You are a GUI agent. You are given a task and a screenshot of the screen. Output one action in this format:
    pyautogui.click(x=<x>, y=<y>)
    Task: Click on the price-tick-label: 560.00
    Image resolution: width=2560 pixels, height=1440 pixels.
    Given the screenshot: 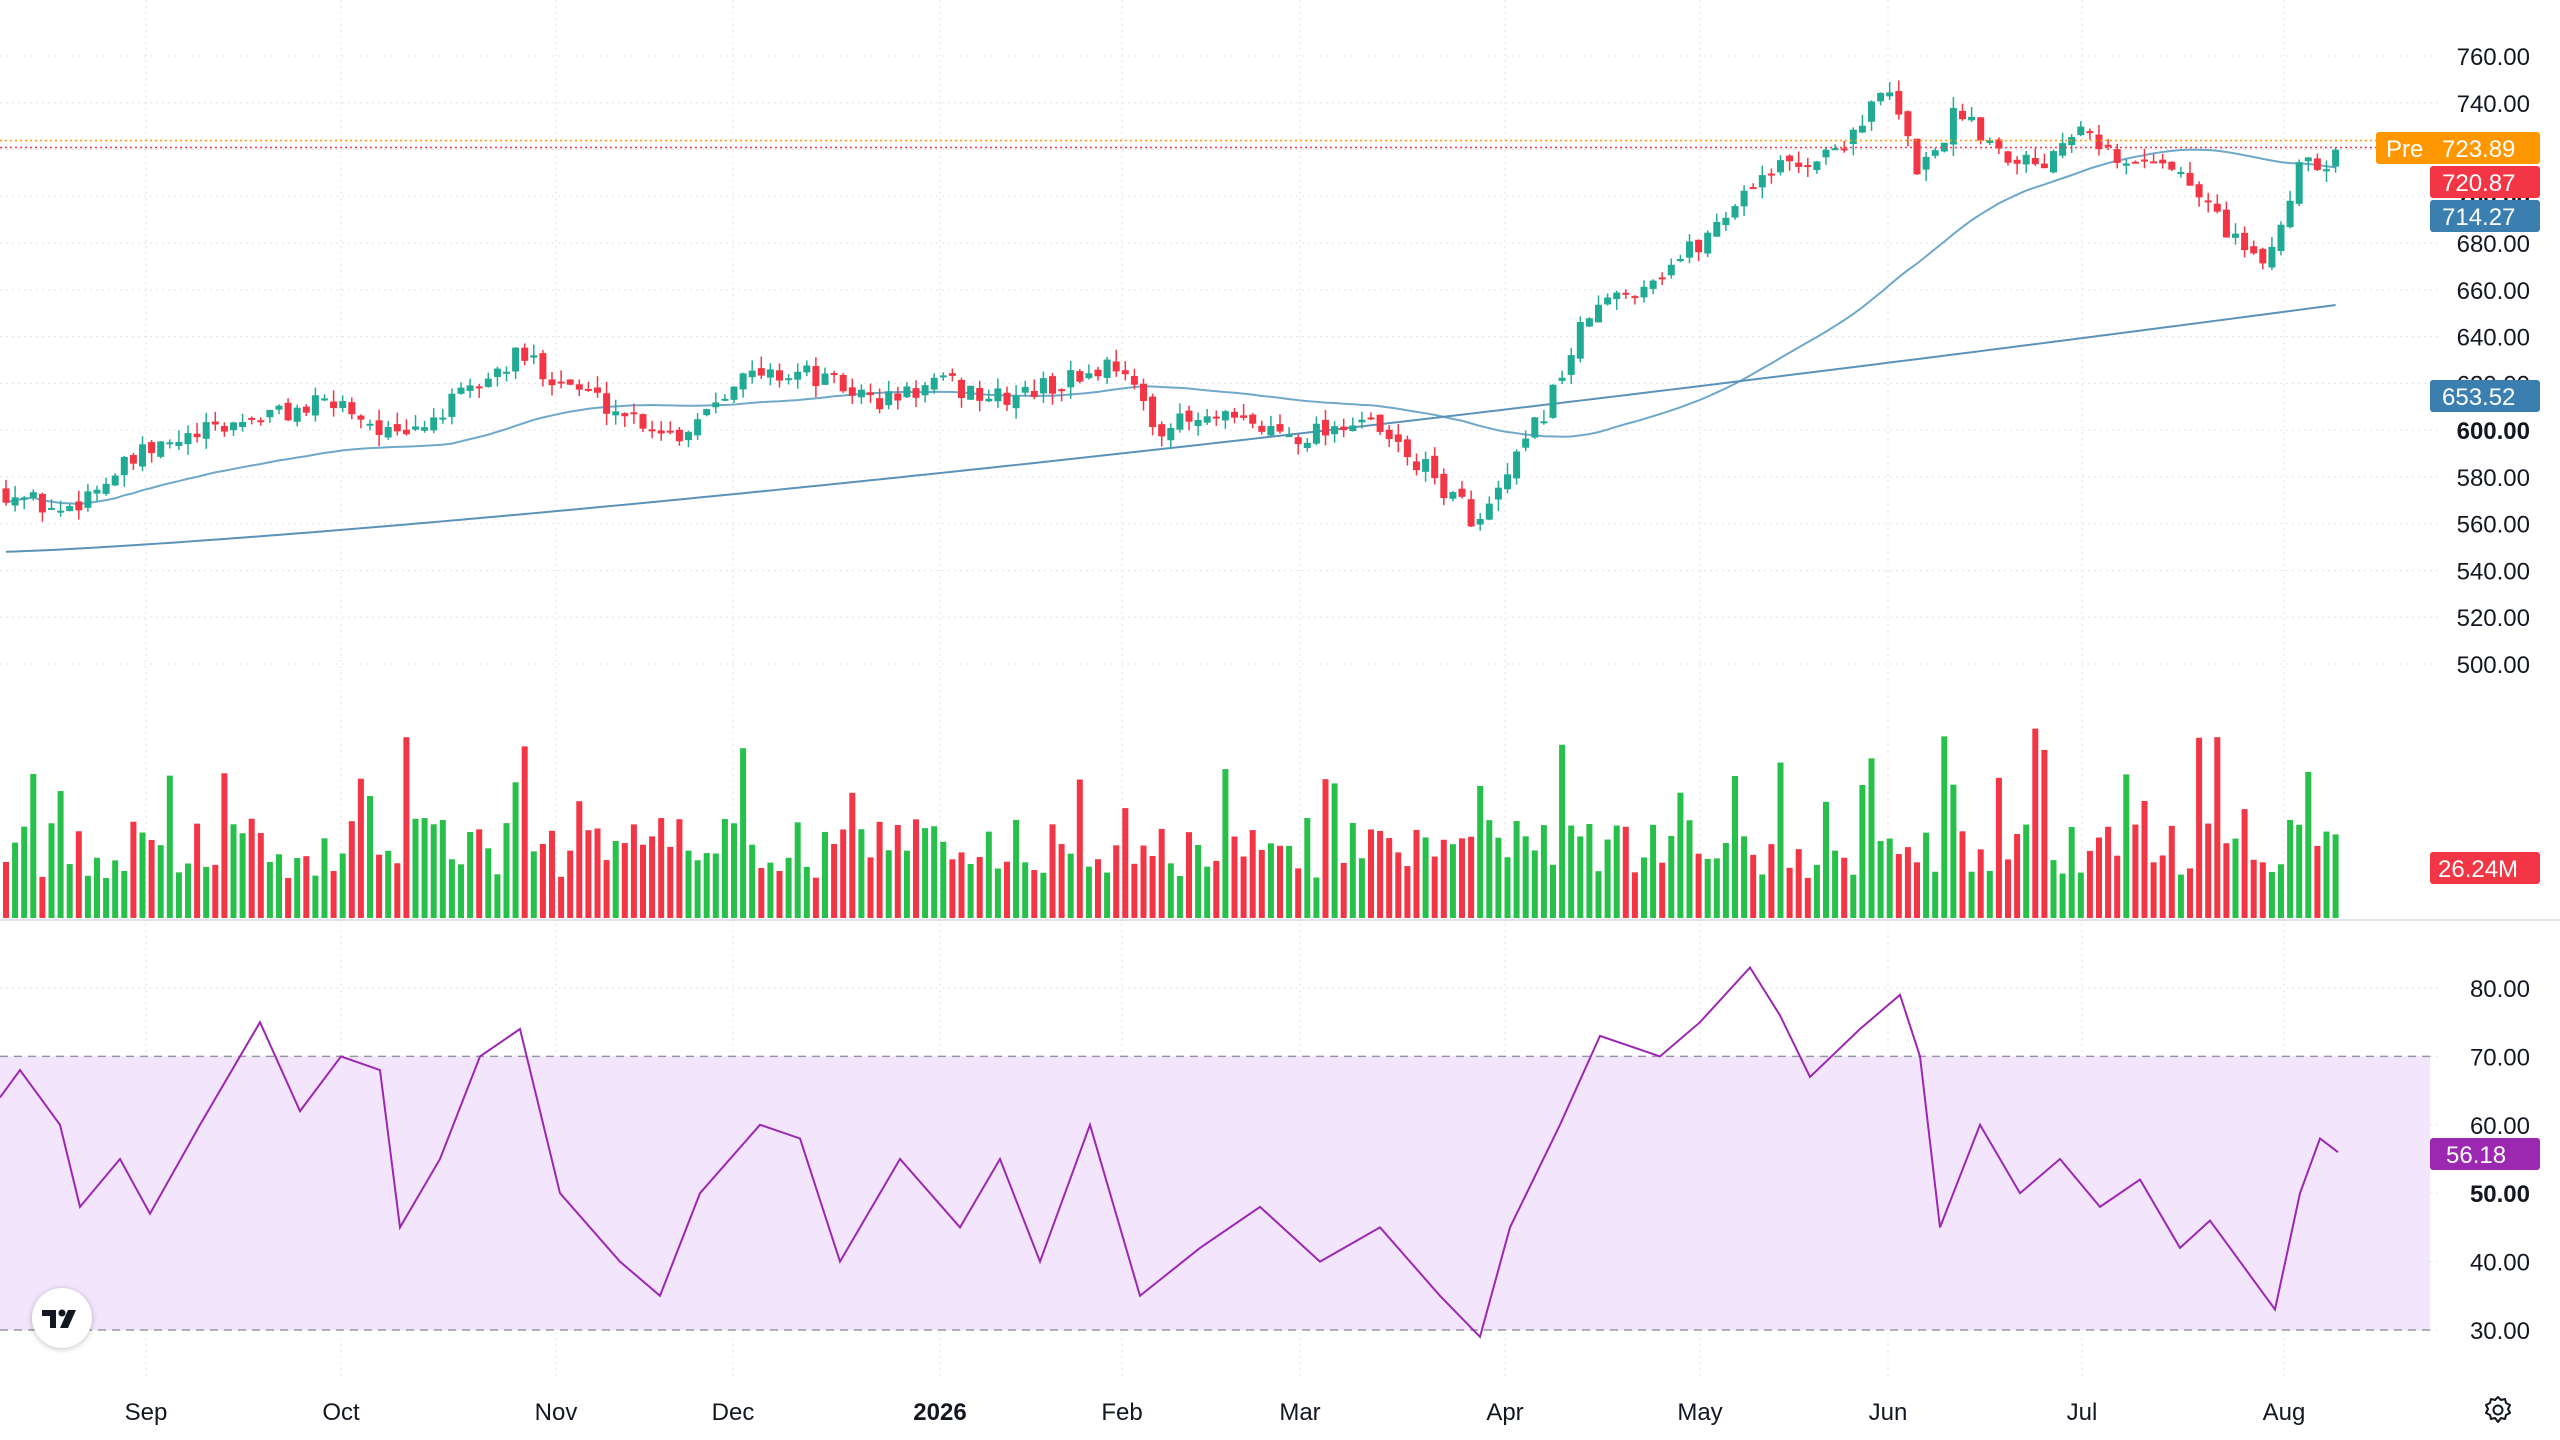 What is the action you would take?
    pyautogui.click(x=2493, y=525)
    